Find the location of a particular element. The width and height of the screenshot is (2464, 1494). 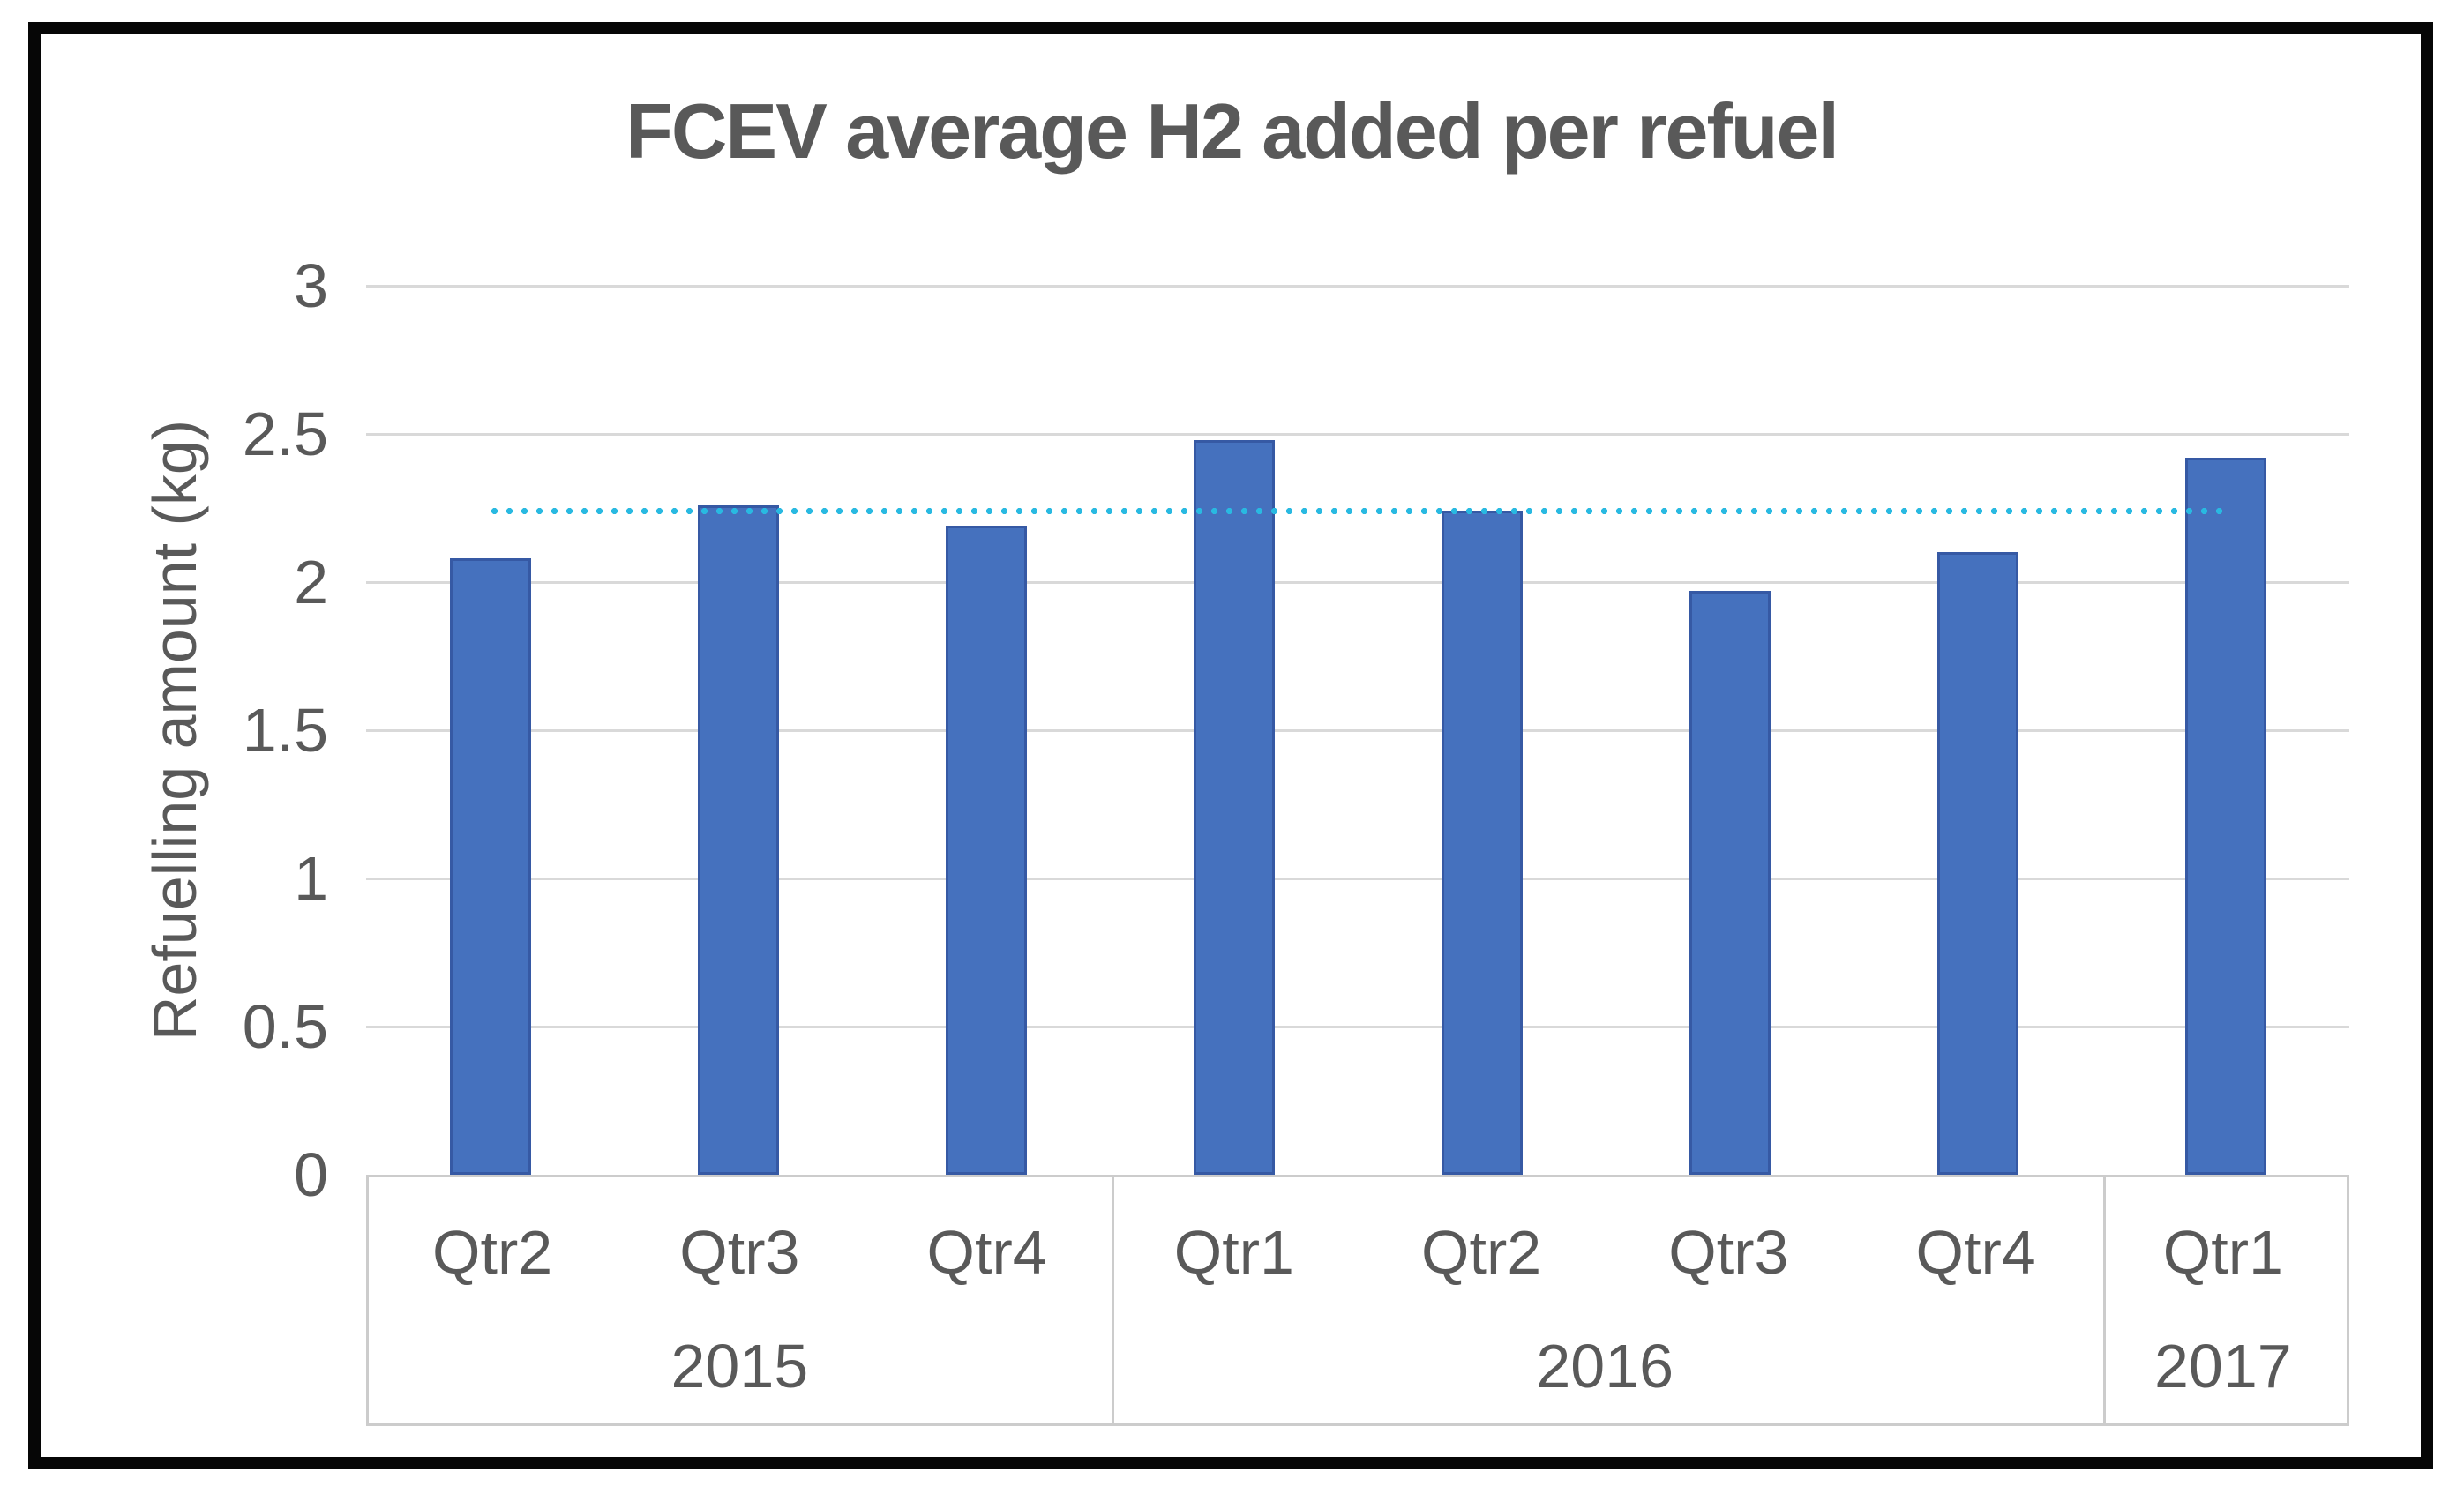

year-group-label-2017: 2017 is located at coordinates (2223, 1367).